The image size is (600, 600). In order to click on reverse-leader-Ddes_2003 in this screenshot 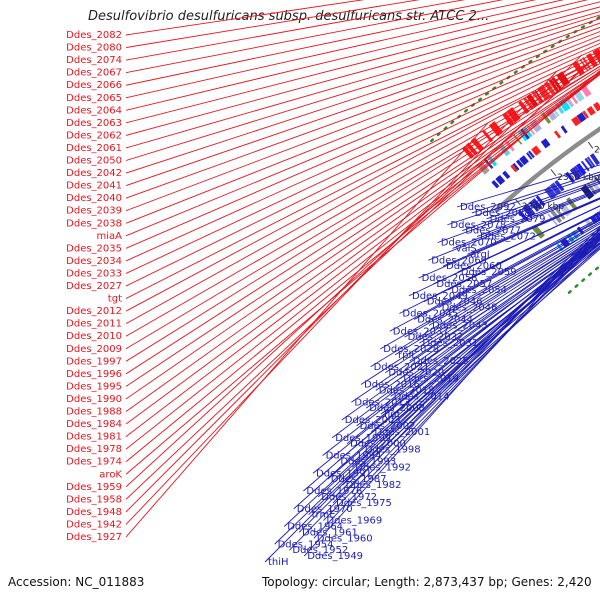, I will do `click(470, 327)`.